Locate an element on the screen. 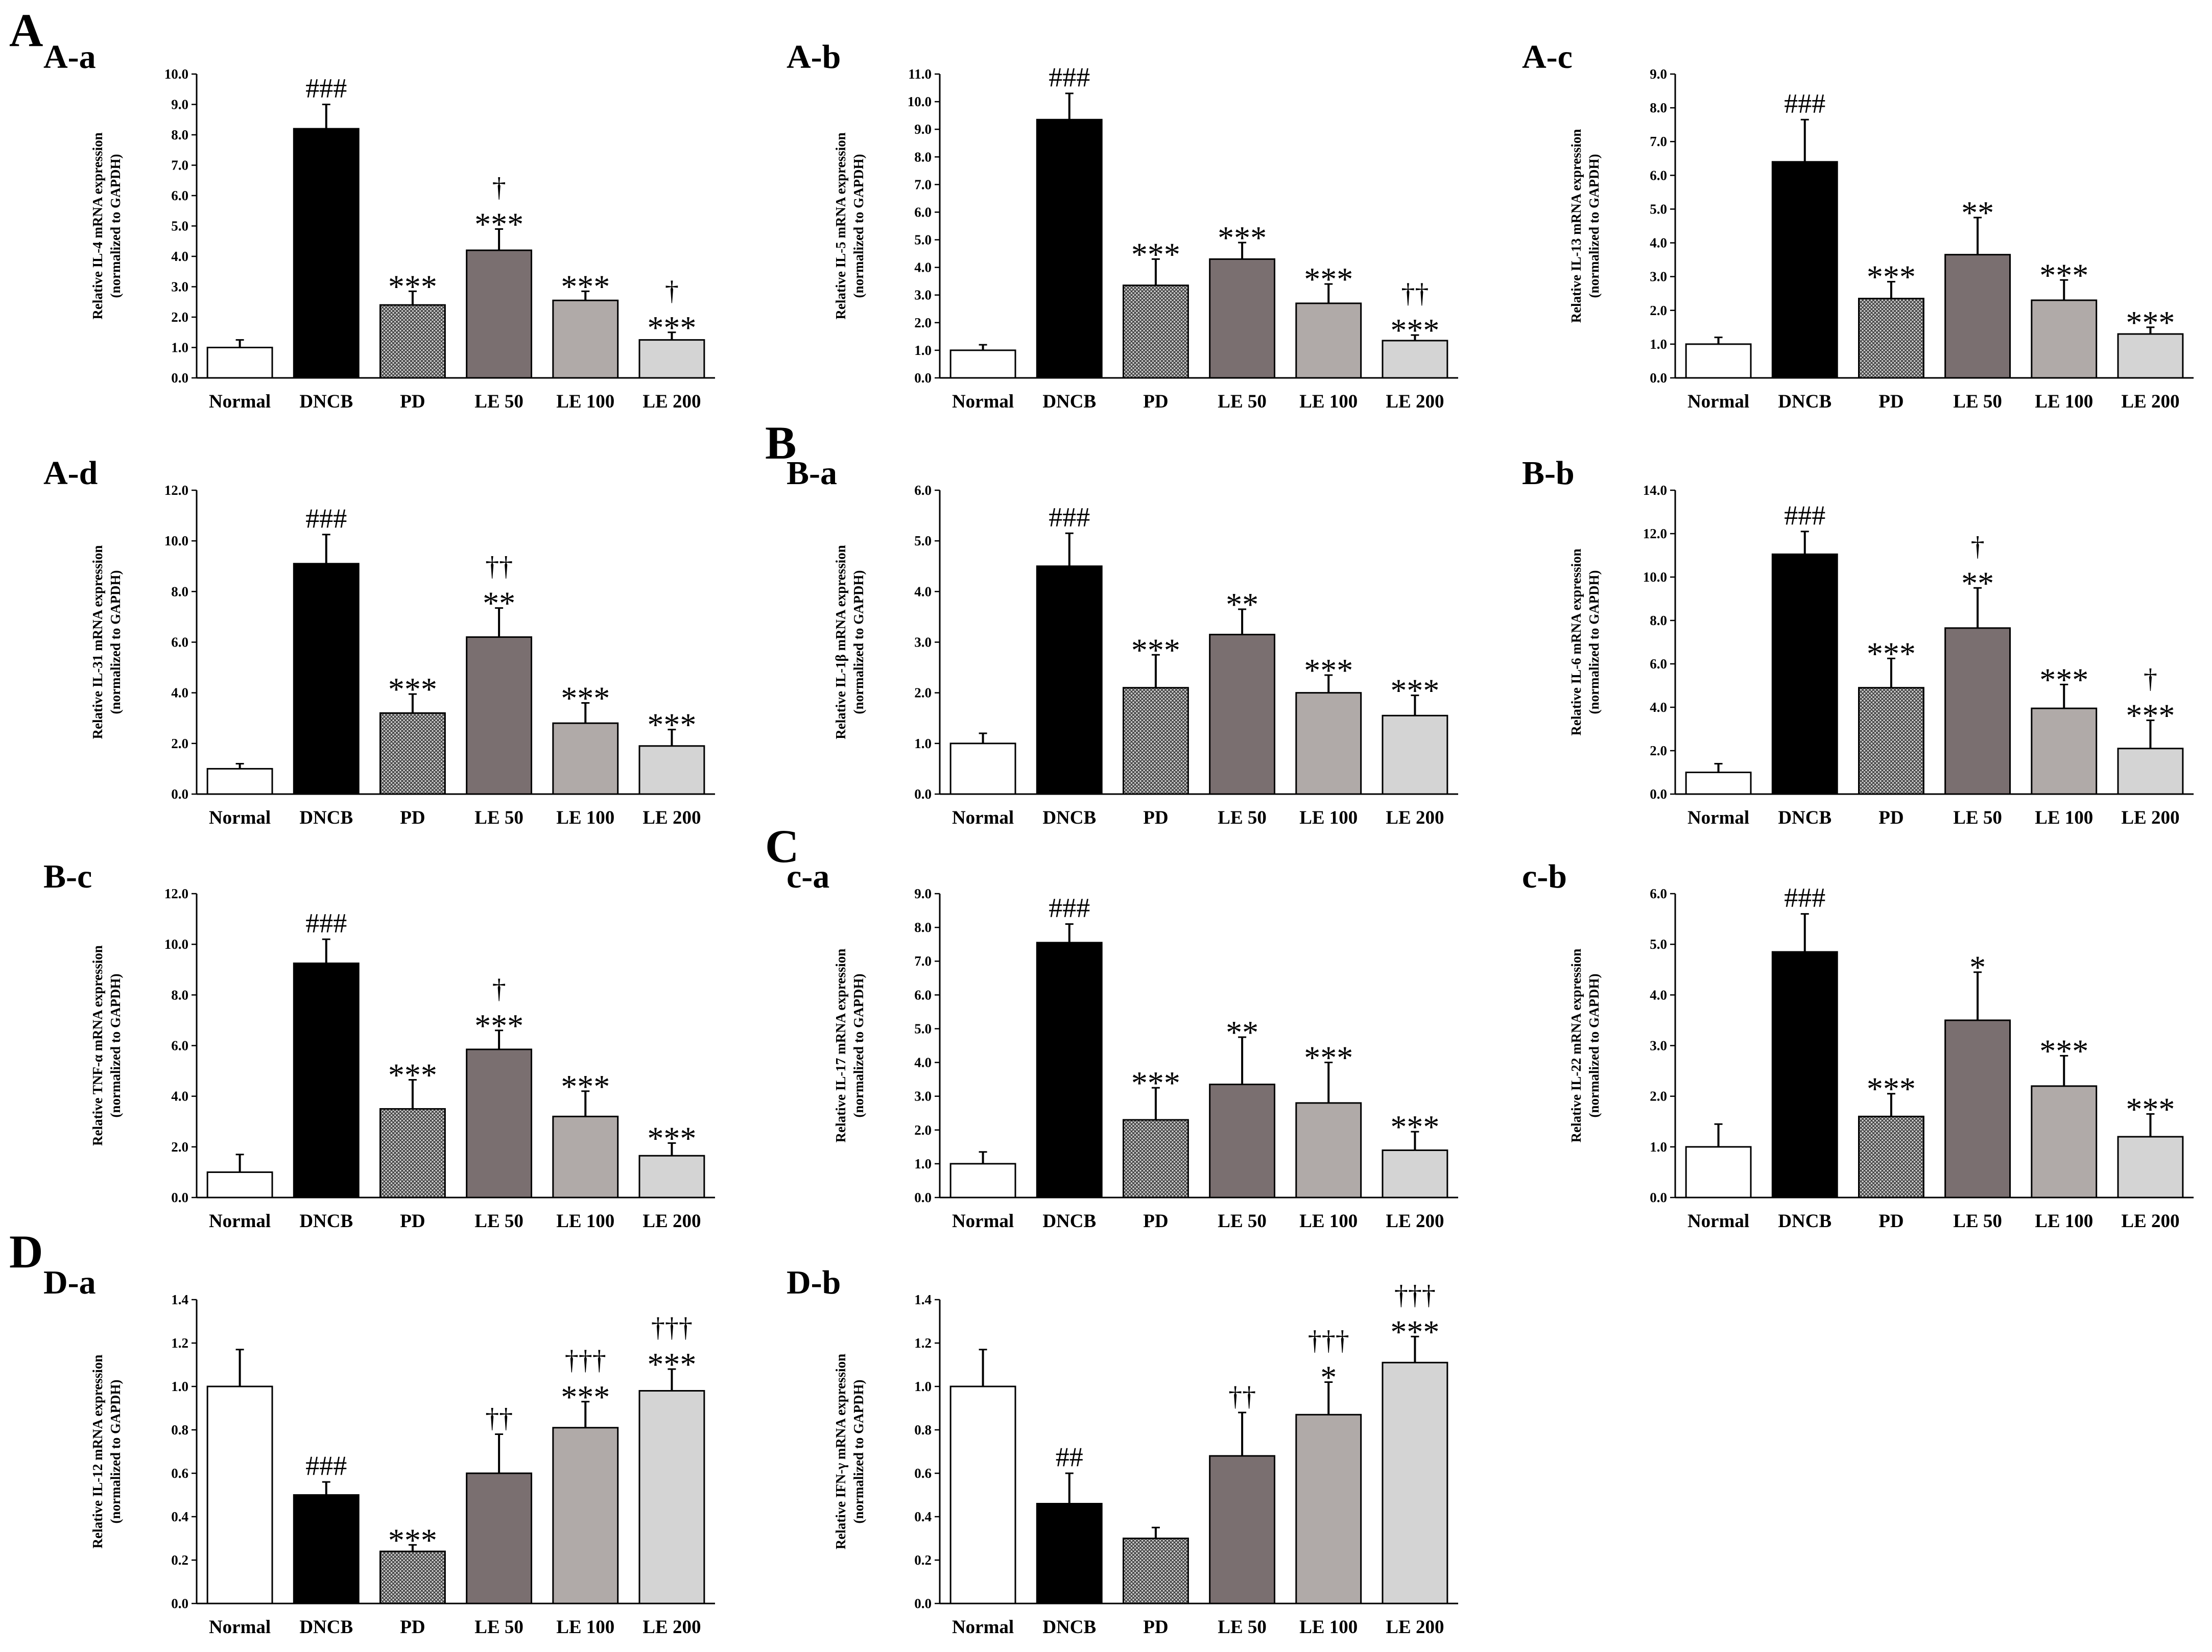 The image size is (2212, 1652). y-axis-title: Relative IL-1β mRNA expression is located at coordinates (841, 642).